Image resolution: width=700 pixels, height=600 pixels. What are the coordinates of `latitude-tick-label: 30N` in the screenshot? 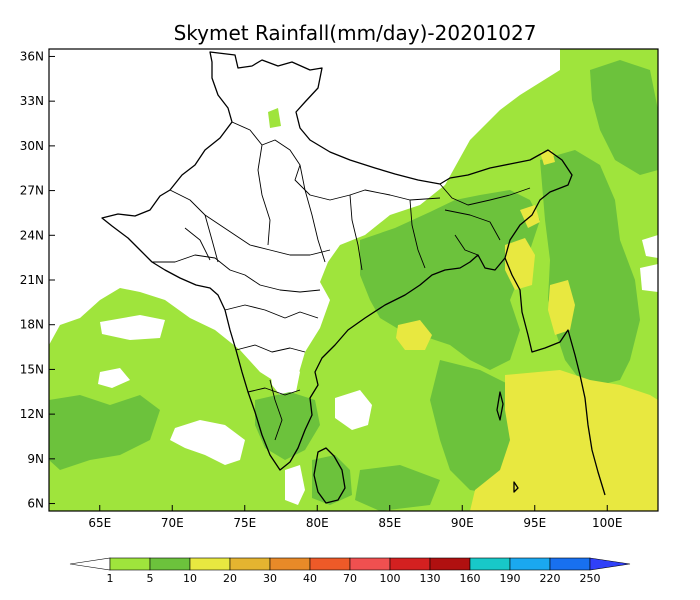 It's located at (32, 146).